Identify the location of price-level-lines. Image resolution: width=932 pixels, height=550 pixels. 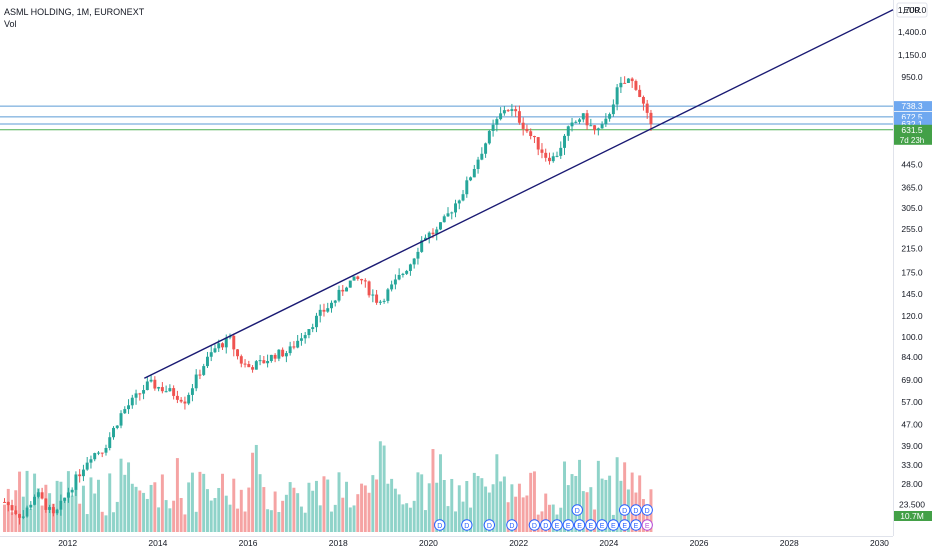
(446, 118).